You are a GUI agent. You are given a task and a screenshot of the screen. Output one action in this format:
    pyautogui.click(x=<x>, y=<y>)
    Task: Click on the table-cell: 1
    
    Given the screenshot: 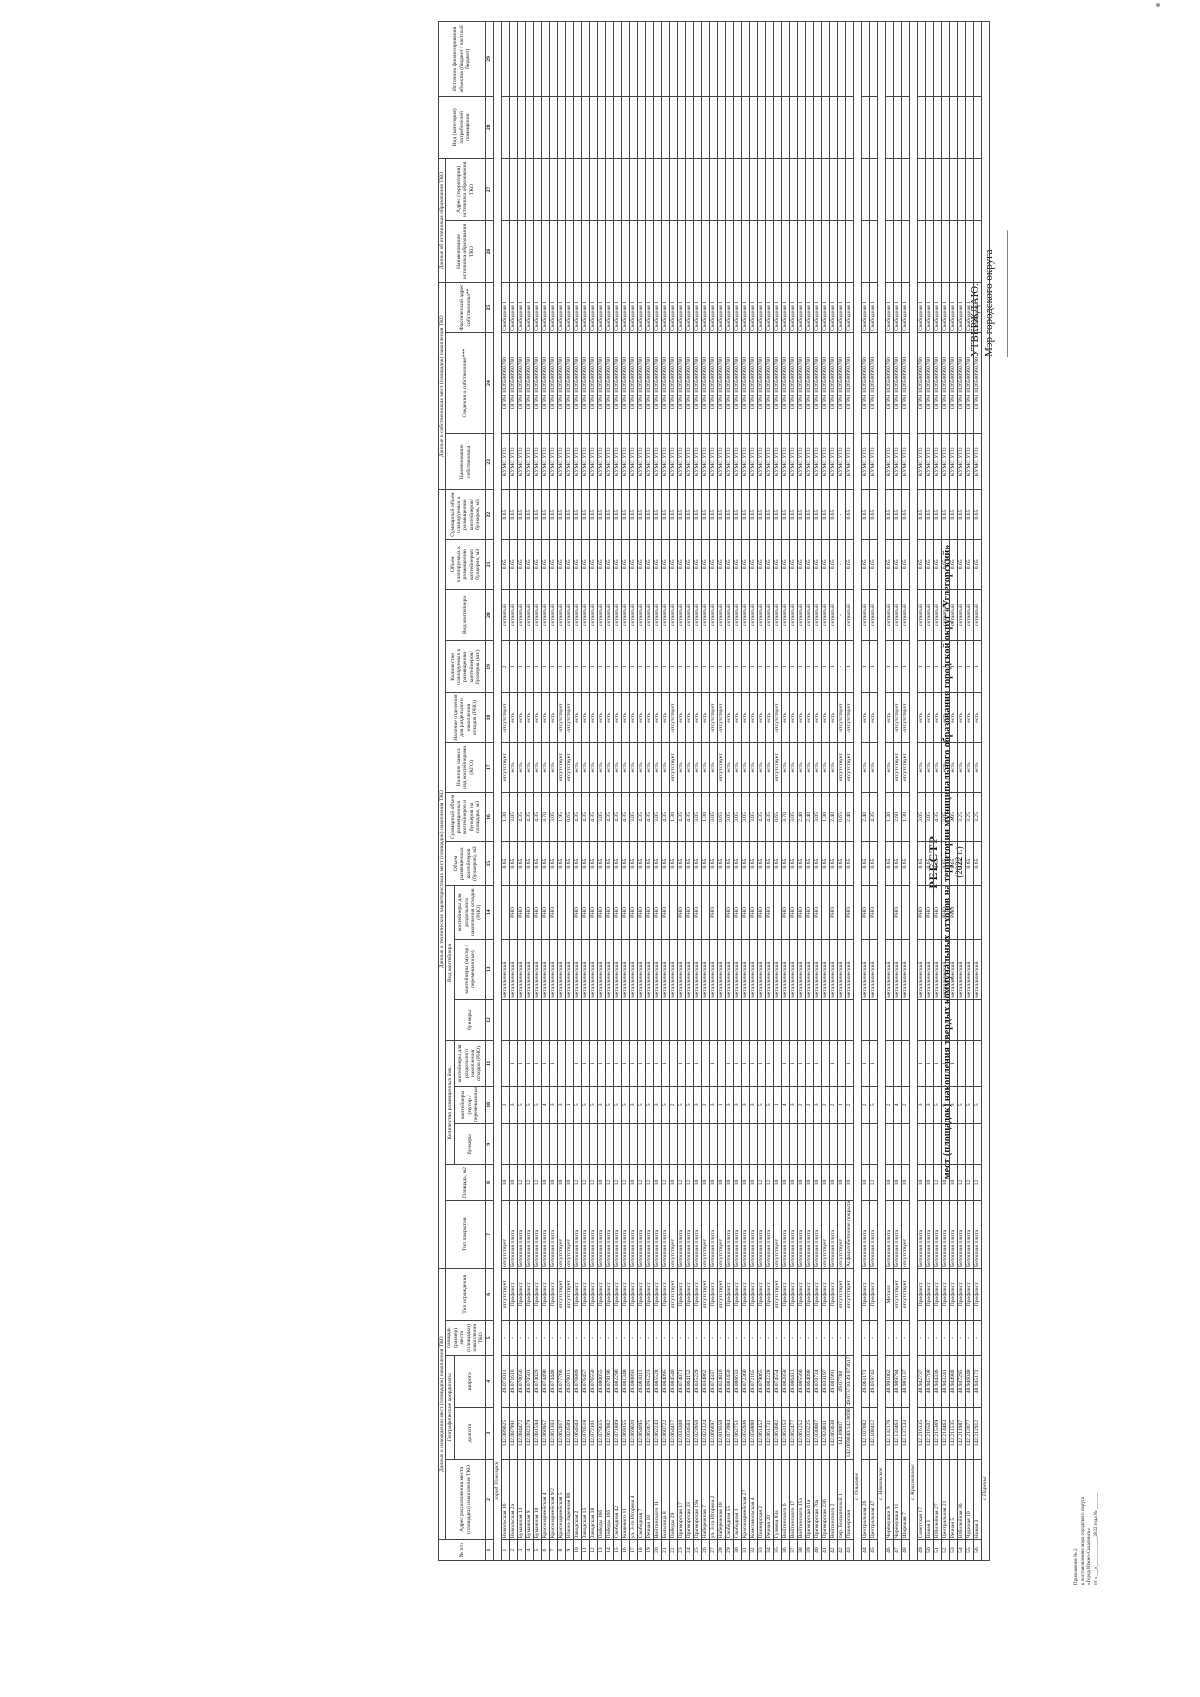 What is the action you would take?
    pyautogui.click(x=953, y=666)
    